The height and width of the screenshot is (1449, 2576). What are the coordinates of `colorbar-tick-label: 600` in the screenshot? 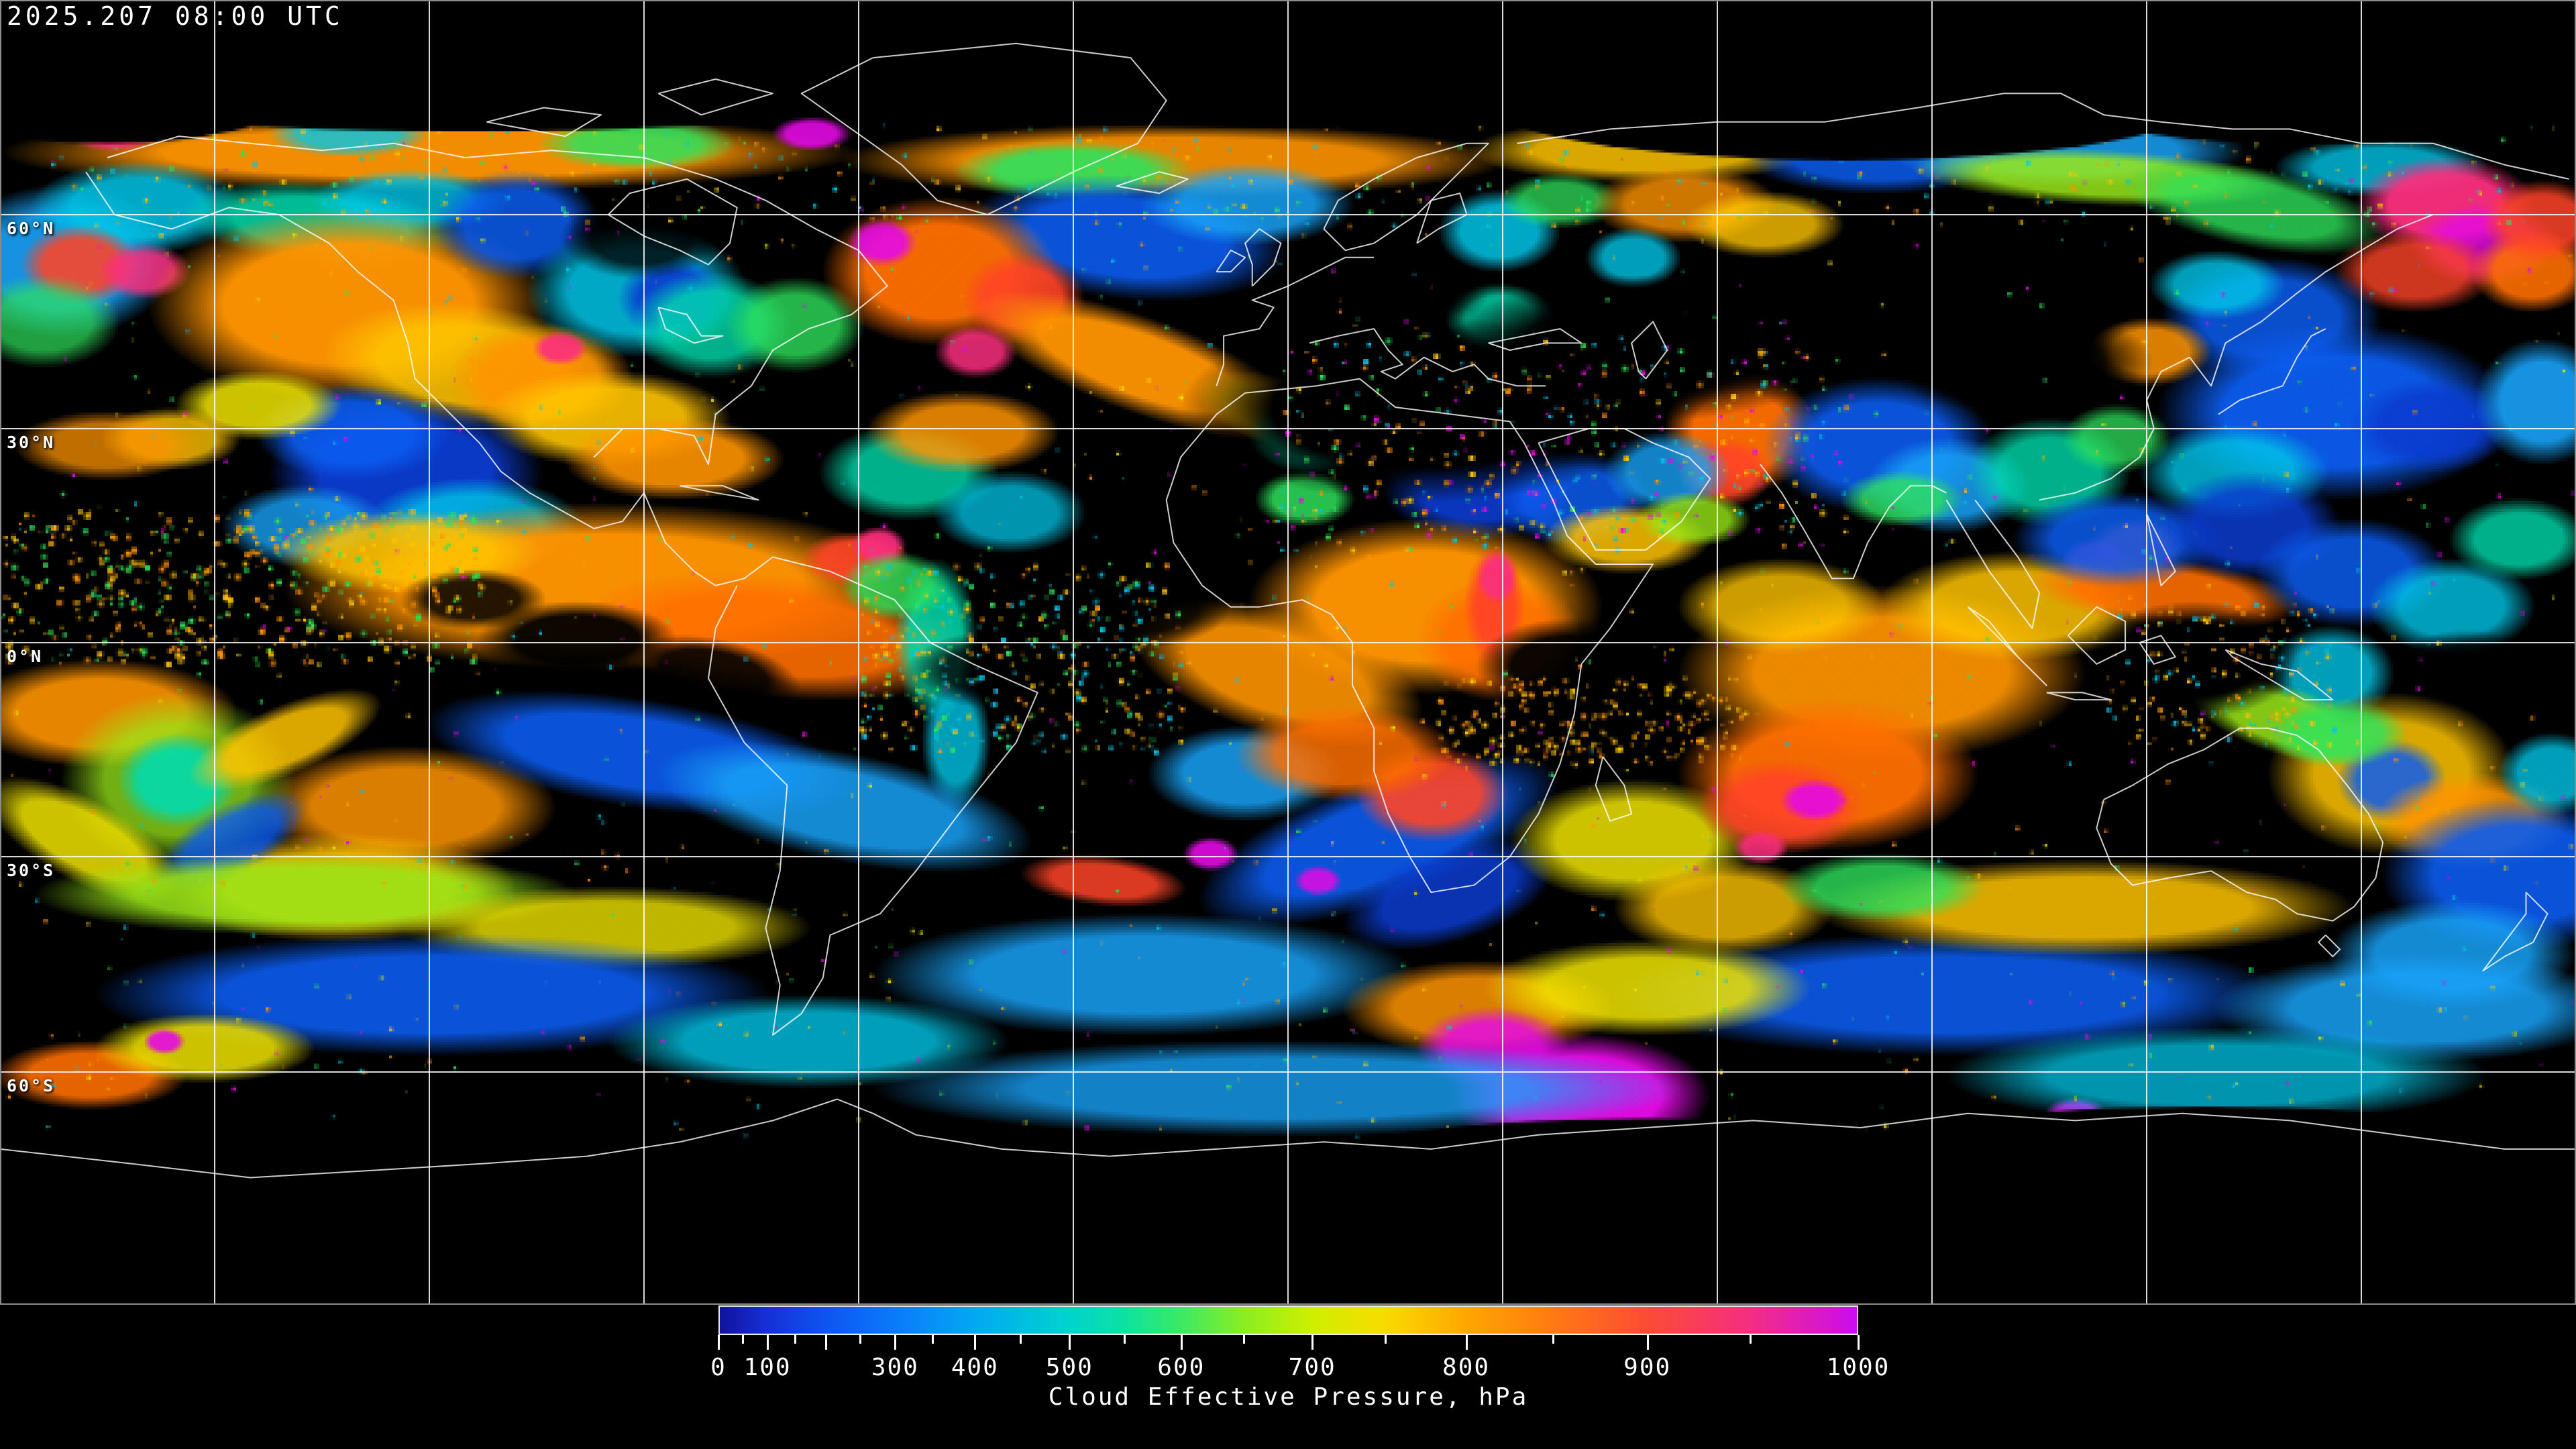 It's located at (1181, 1367).